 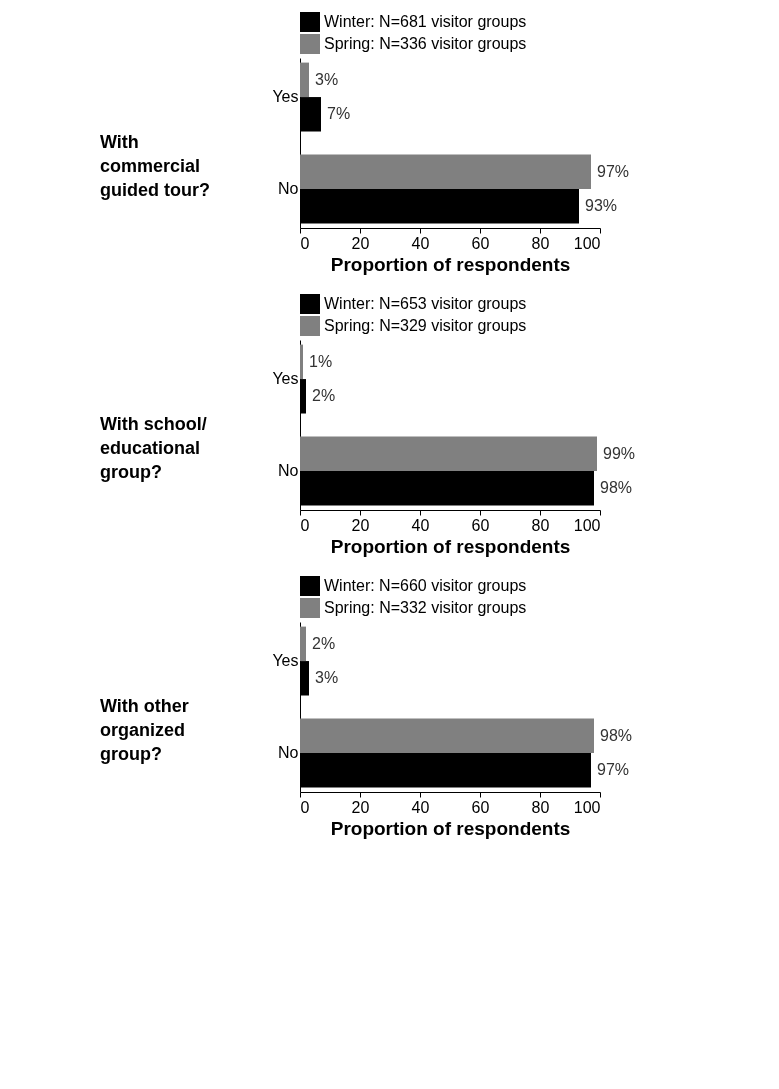 What do you see at coordinates (425, 607) in the screenshot?
I see `legend-label: Spring: N=332 visitor groups` at bounding box center [425, 607].